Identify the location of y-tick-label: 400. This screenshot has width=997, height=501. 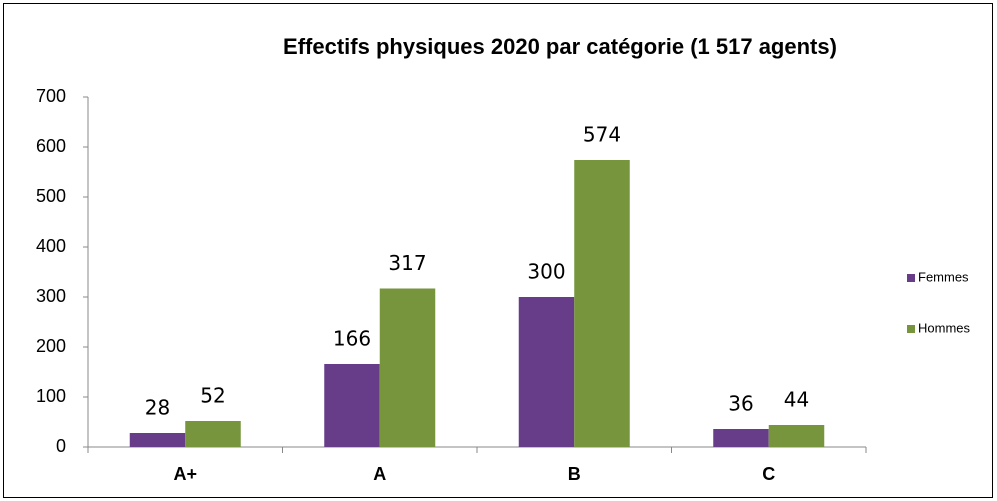
(51, 246).